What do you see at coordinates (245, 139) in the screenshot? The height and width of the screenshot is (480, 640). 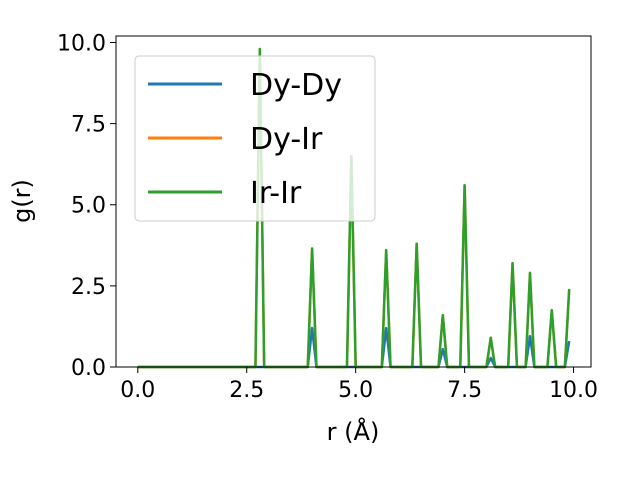 I see `legend-items: Dy-Dy Dy-Ir Ir-Ir` at bounding box center [245, 139].